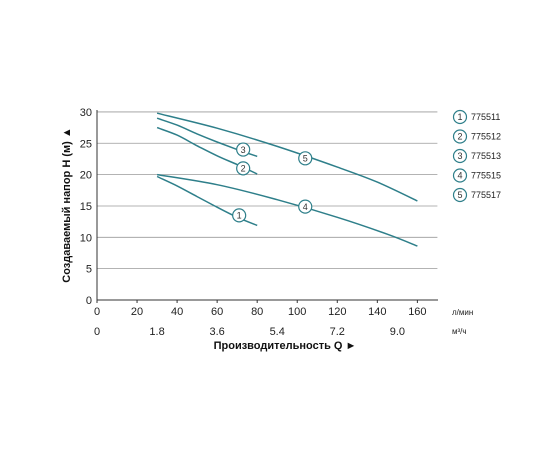  What do you see at coordinates (297, 312) in the screenshot?
I see `x-tick-label: 100` at bounding box center [297, 312].